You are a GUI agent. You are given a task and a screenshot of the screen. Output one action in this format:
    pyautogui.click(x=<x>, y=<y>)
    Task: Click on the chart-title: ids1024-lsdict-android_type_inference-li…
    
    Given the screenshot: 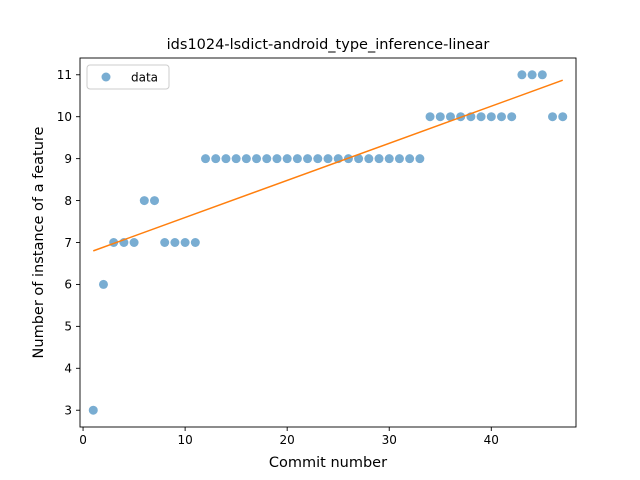 What is the action you would take?
    pyautogui.click(x=328, y=45)
    